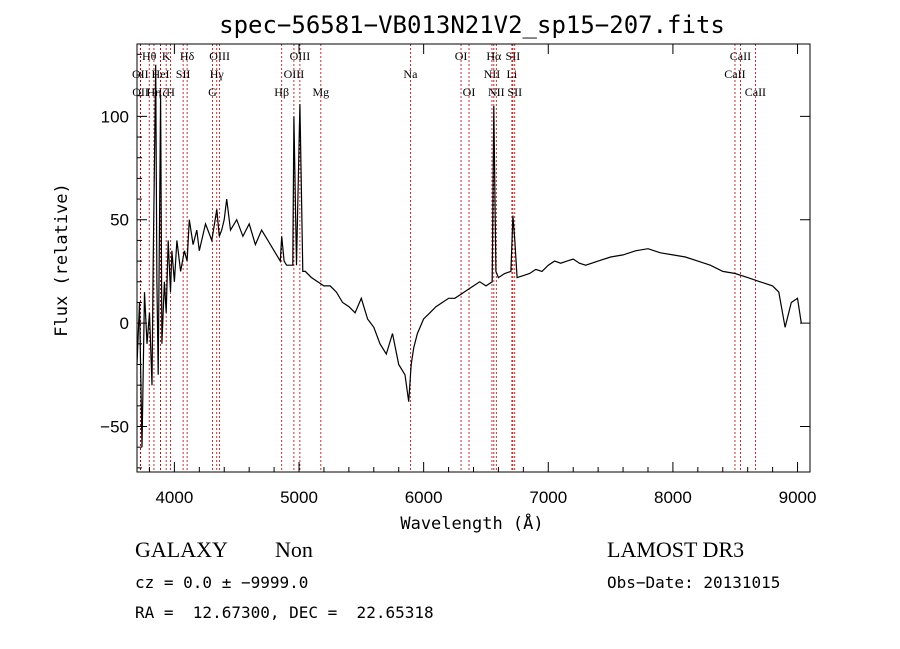 The image size is (900, 649). Describe the element at coordinates (514, 92) in the screenshot. I see `line-label-25: SII` at that location.